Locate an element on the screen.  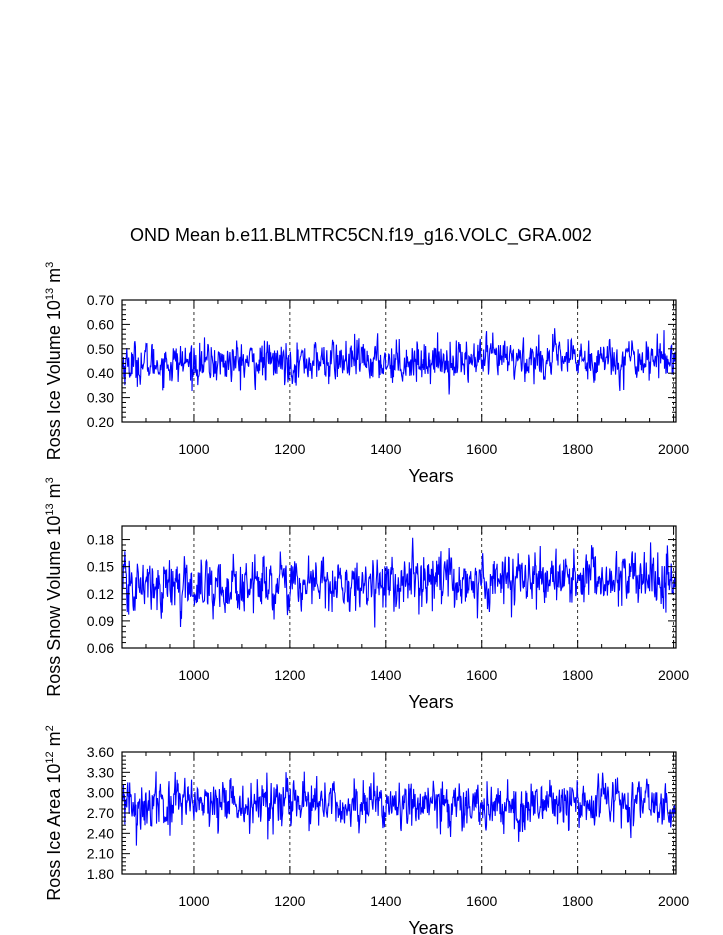
y-tick-label: 0.09 is located at coordinates (100, 621).